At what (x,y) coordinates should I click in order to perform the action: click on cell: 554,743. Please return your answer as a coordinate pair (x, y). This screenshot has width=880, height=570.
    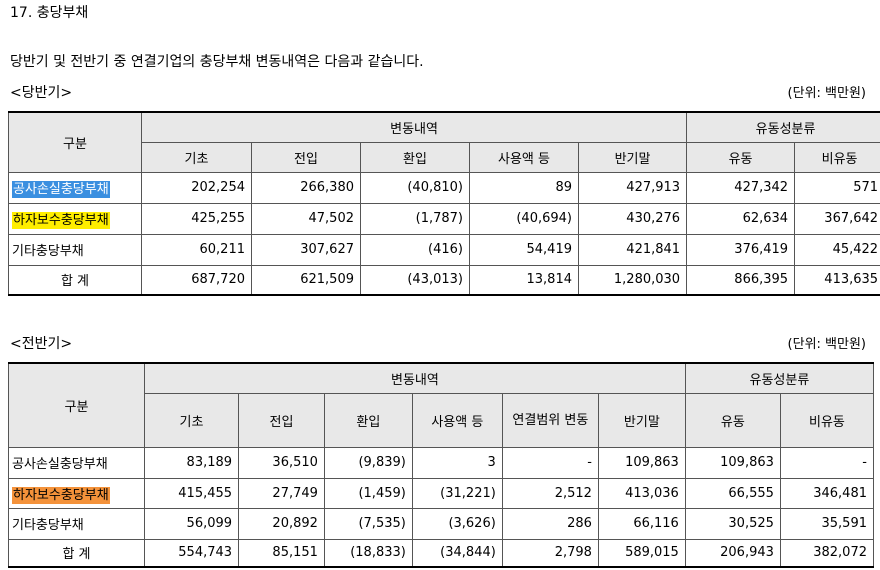
    Looking at the image, I should click on (191, 553).